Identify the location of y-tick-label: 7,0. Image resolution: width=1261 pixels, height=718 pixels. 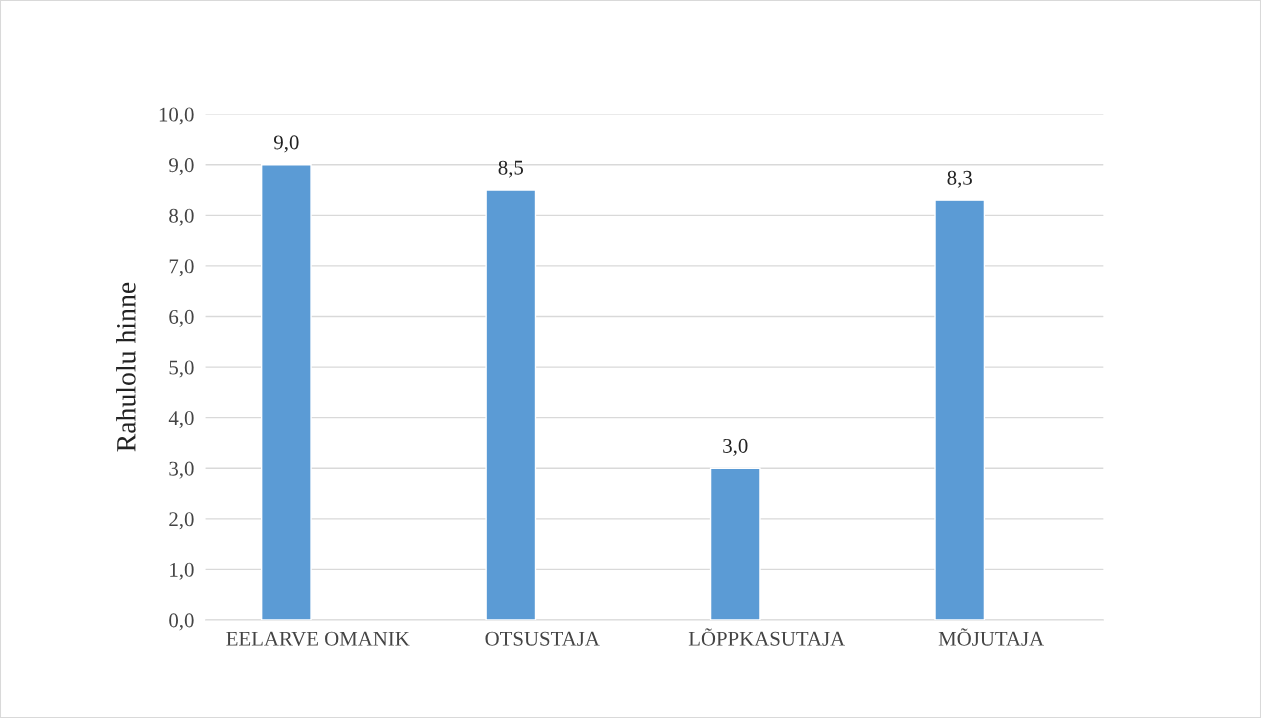
(181, 268).